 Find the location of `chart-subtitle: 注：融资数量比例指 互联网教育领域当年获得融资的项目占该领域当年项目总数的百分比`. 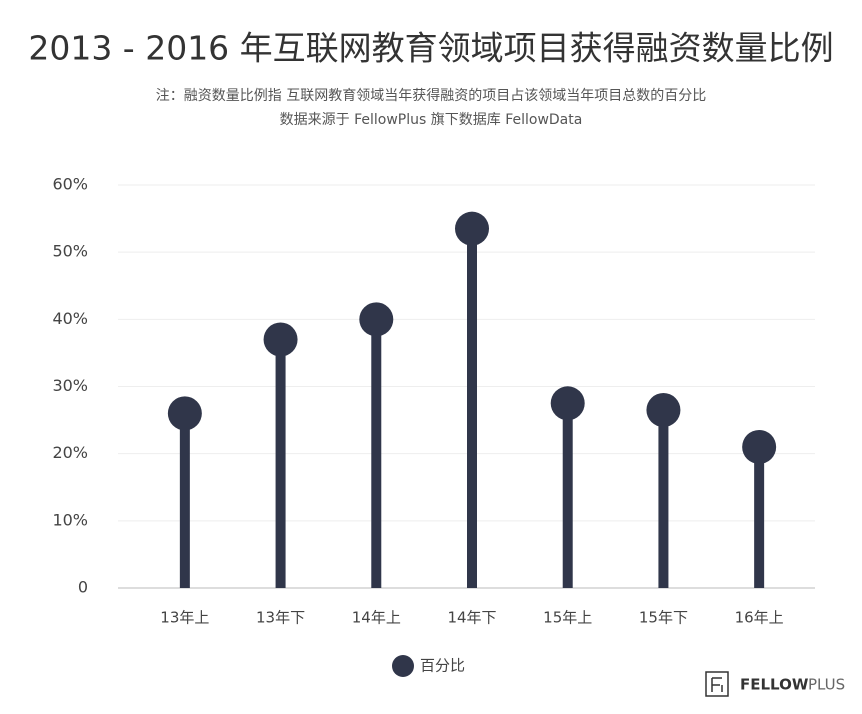

chart-subtitle: 注：融资数量比例指 互联网教育领域当年获得融资的项目占该领域当年项目总数的百分比 is located at coordinates (431, 95).